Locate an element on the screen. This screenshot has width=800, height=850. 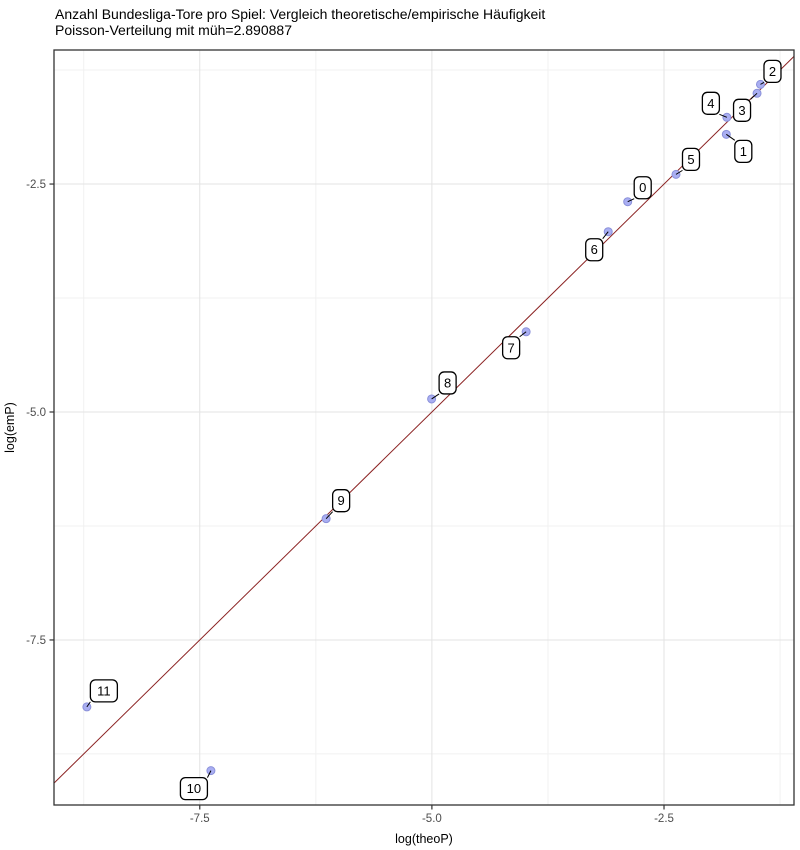
point-label-6: 6 is located at coordinates (594, 249).